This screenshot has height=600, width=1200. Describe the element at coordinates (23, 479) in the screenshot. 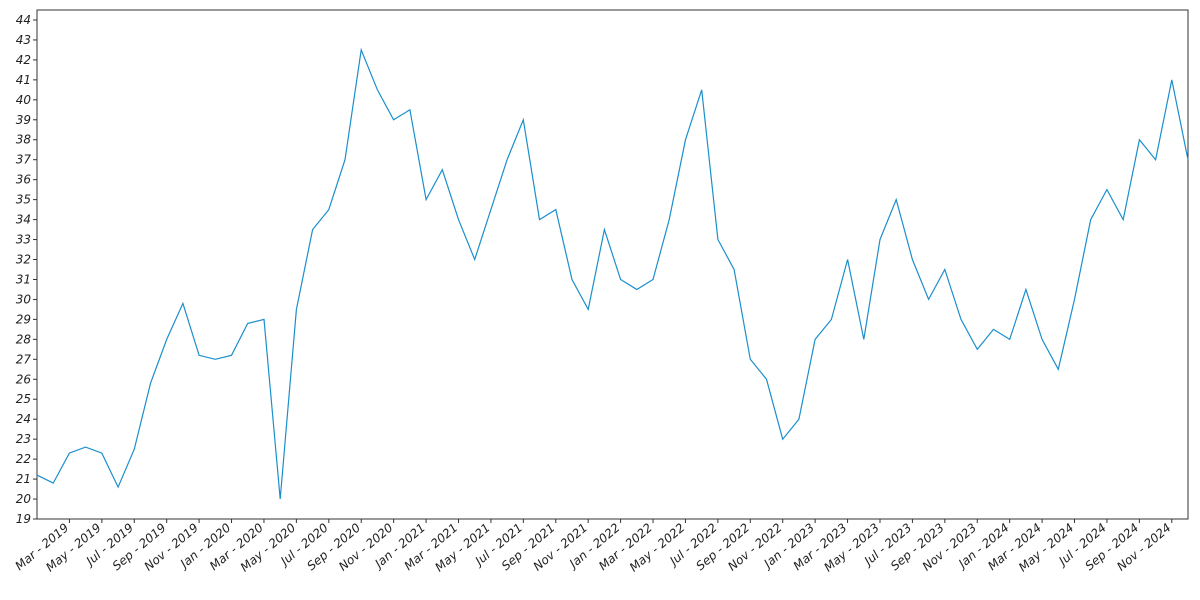

I see `y-tick-label: 21` at that location.